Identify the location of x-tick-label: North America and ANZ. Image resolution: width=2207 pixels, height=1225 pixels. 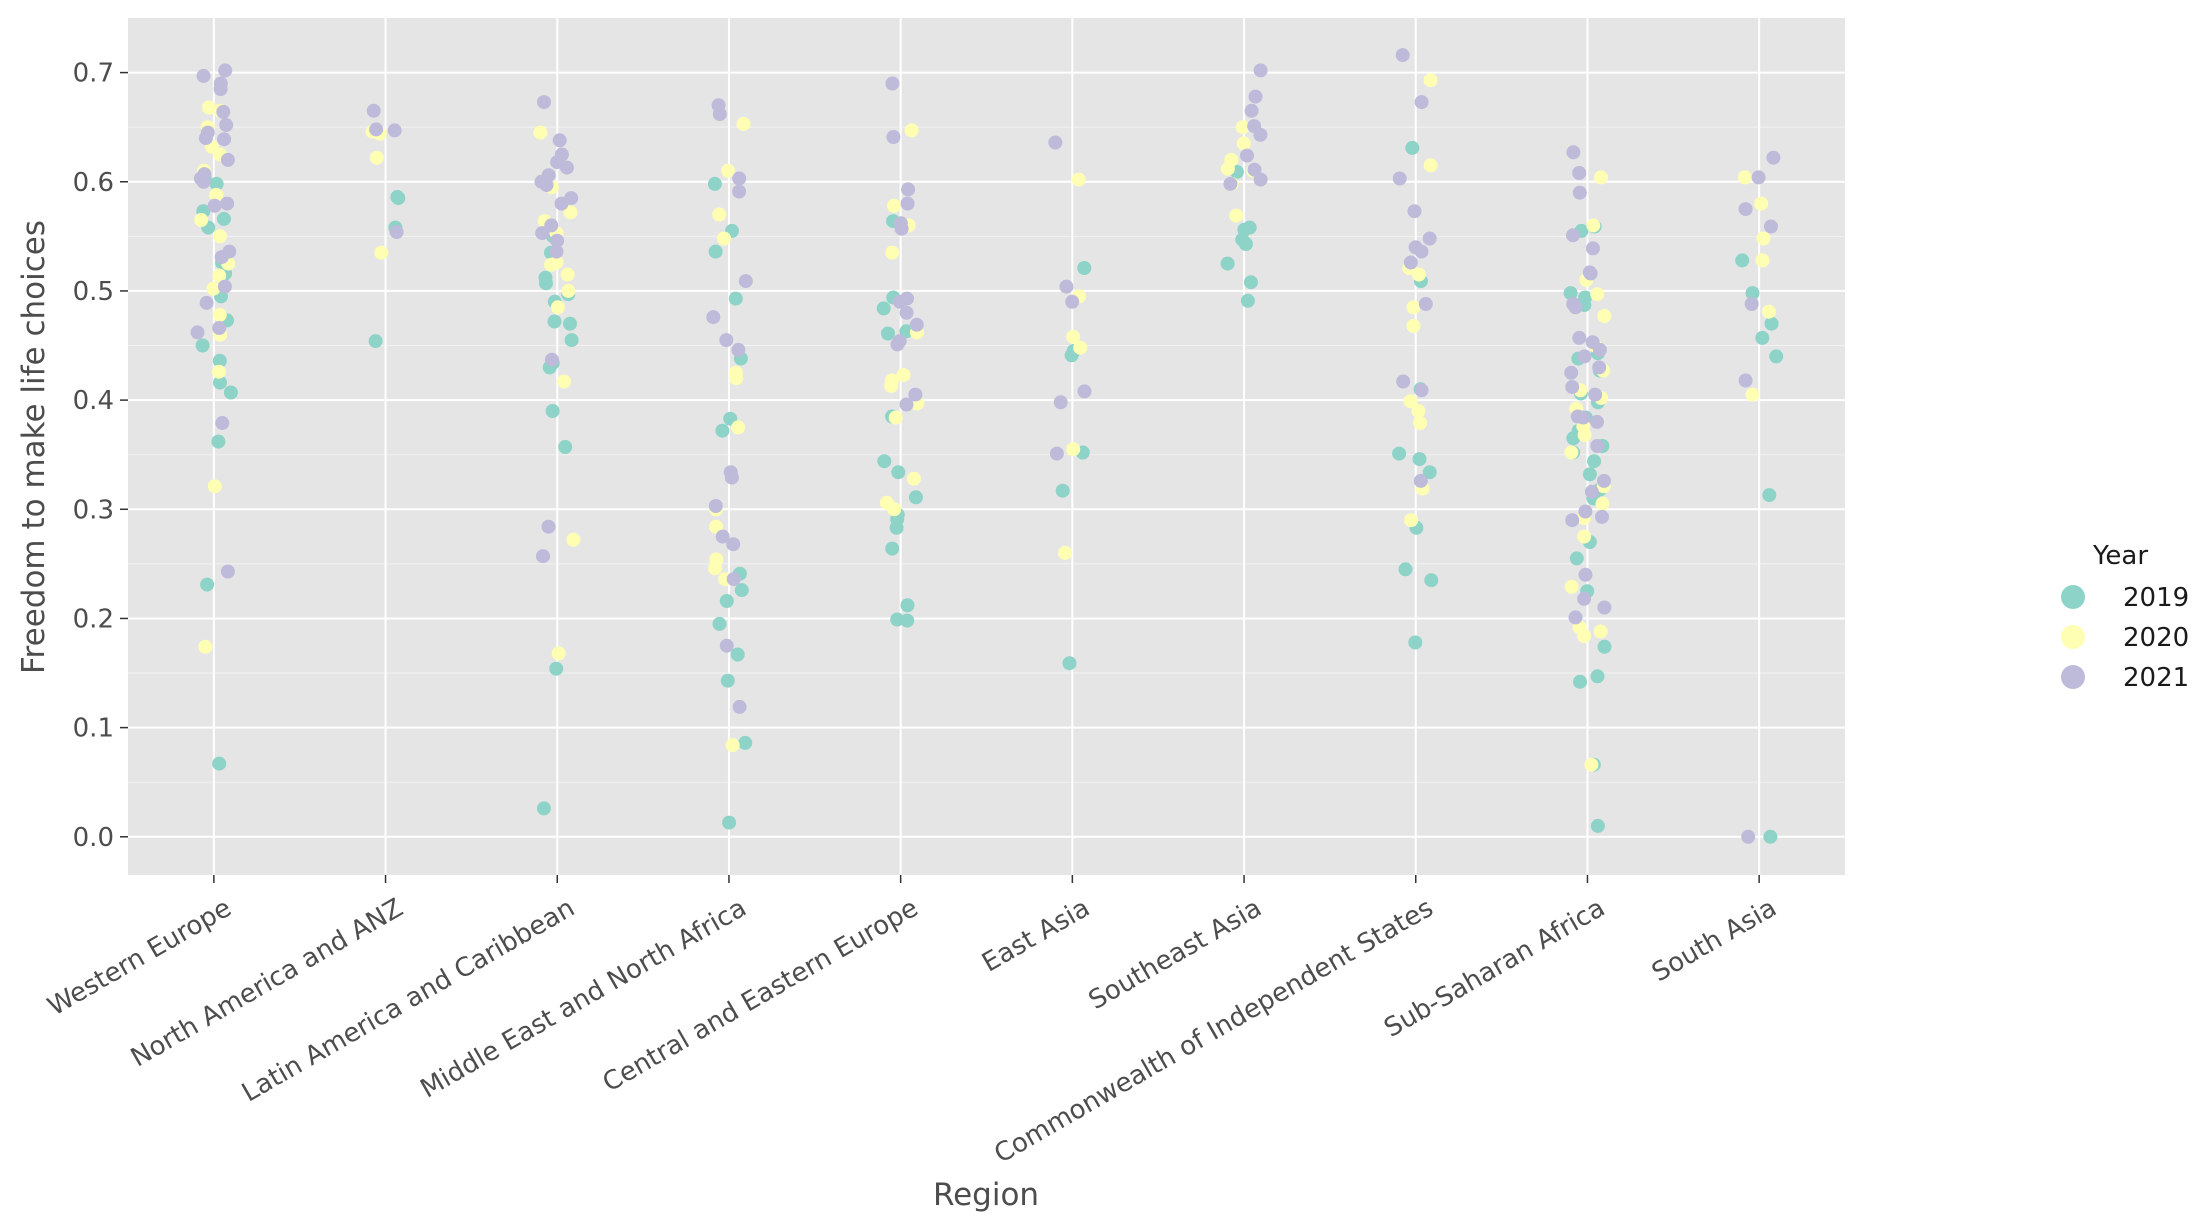
(267, 983).